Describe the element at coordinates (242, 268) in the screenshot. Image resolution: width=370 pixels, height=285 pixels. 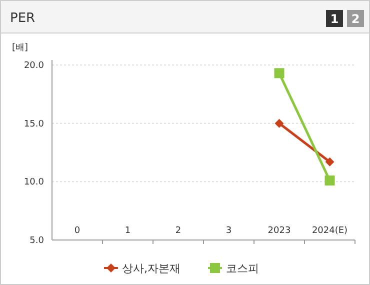
I see `legend-label: 코스피` at that location.